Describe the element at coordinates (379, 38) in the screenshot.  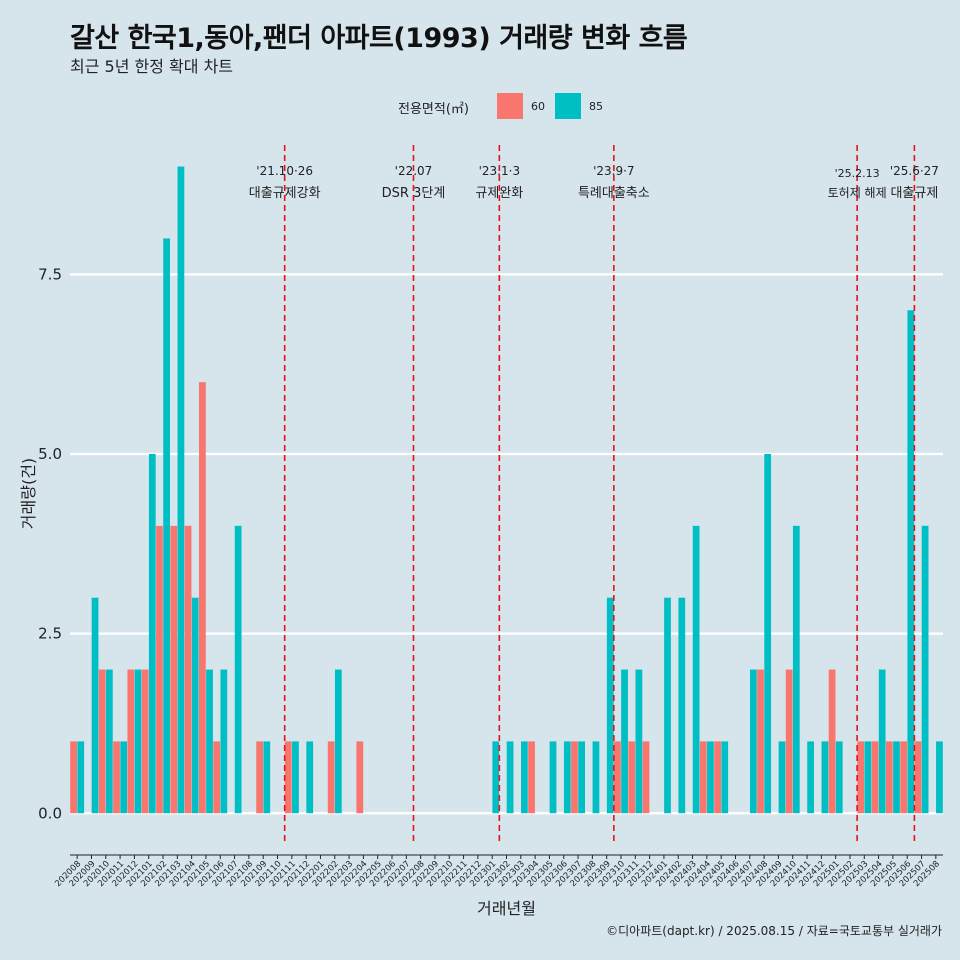
I see `chart-title: 갈산 한국1,동아,팬더 아파트(1993) 거래량 변화 흐름` at that location.